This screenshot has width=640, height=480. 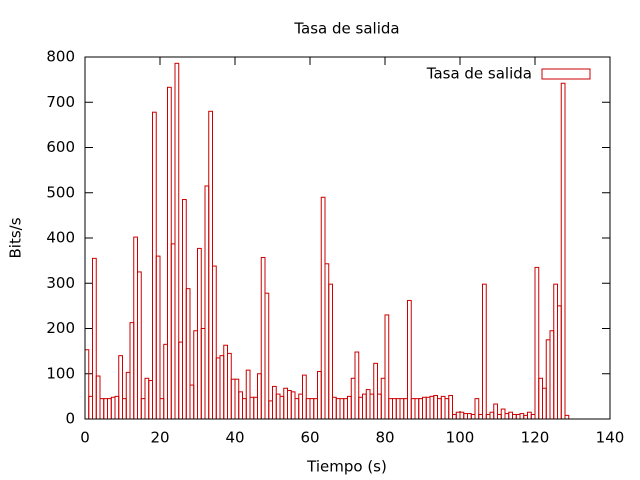 What do you see at coordinates (60, 57) in the screenshot?
I see `y-tick-label: 800` at bounding box center [60, 57].